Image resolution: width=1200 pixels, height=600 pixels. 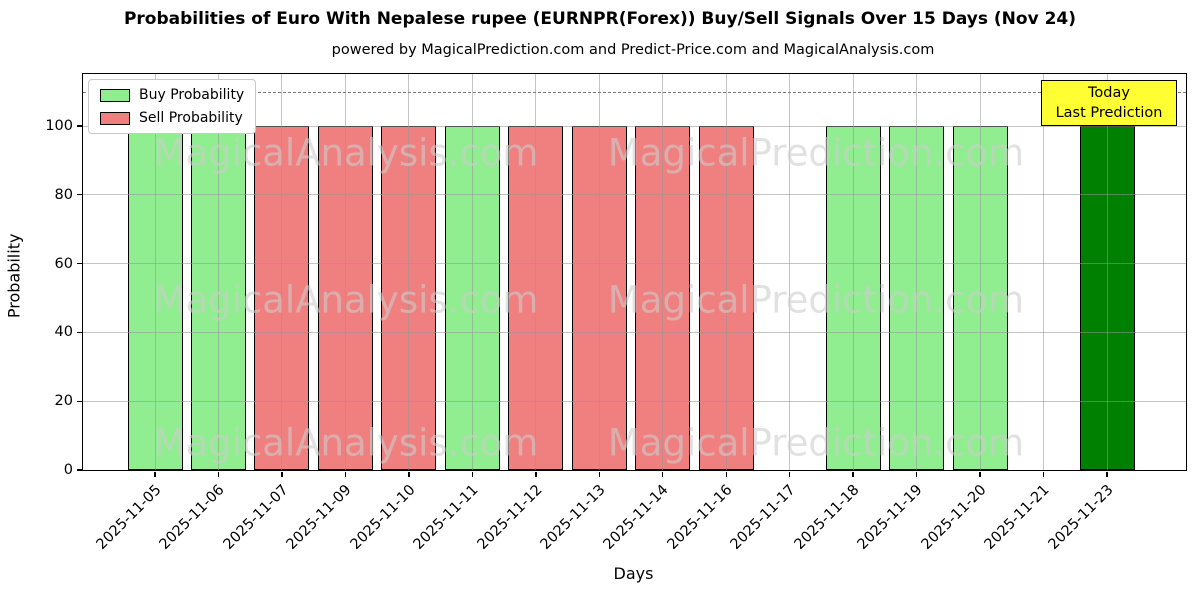 I want to click on x-tick-label-text: 2025-11-13, so click(x=573, y=517).